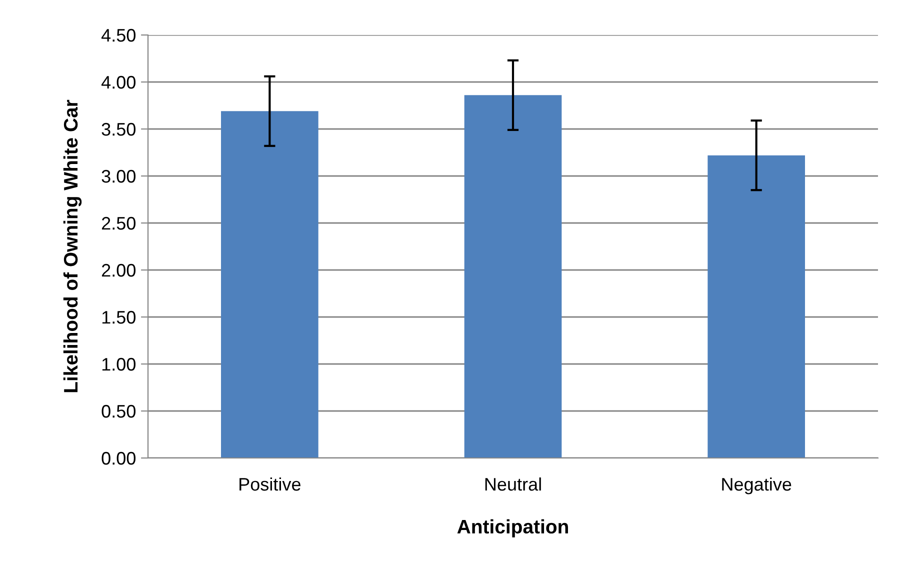  I want to click on y-tick-label: 0.50, so click(119, 411).